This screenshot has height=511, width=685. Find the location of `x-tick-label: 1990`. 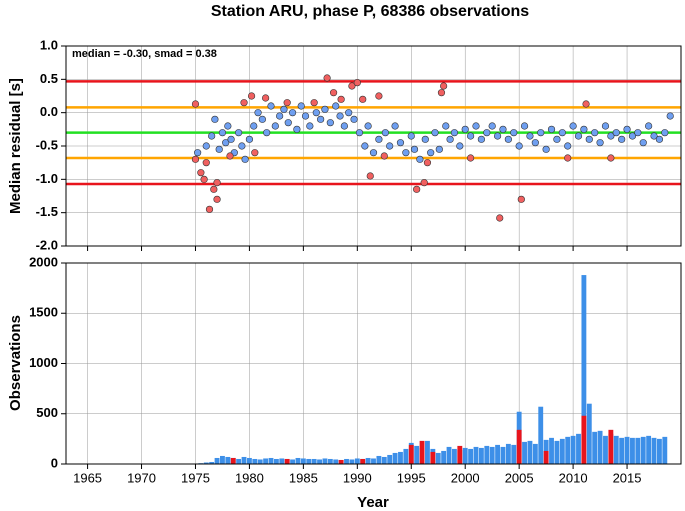

x-tick-label: 1990 is located at coordinates (357, 477).